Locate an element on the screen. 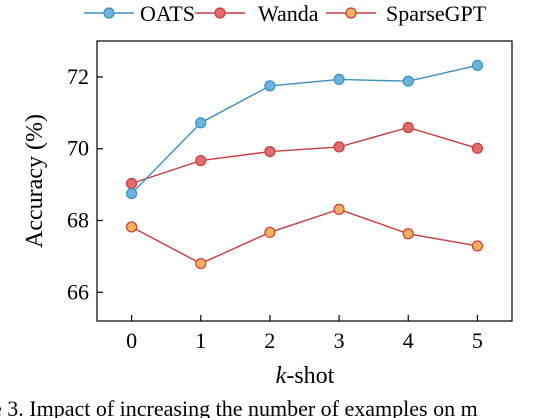 The width and height of the screenshot is (546, 418). series-line-wanda is located at coordinates (304, 155).